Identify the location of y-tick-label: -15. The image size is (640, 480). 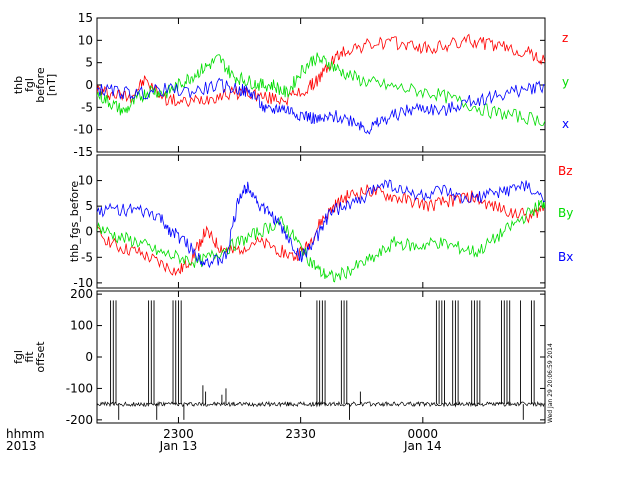
(83, 152).